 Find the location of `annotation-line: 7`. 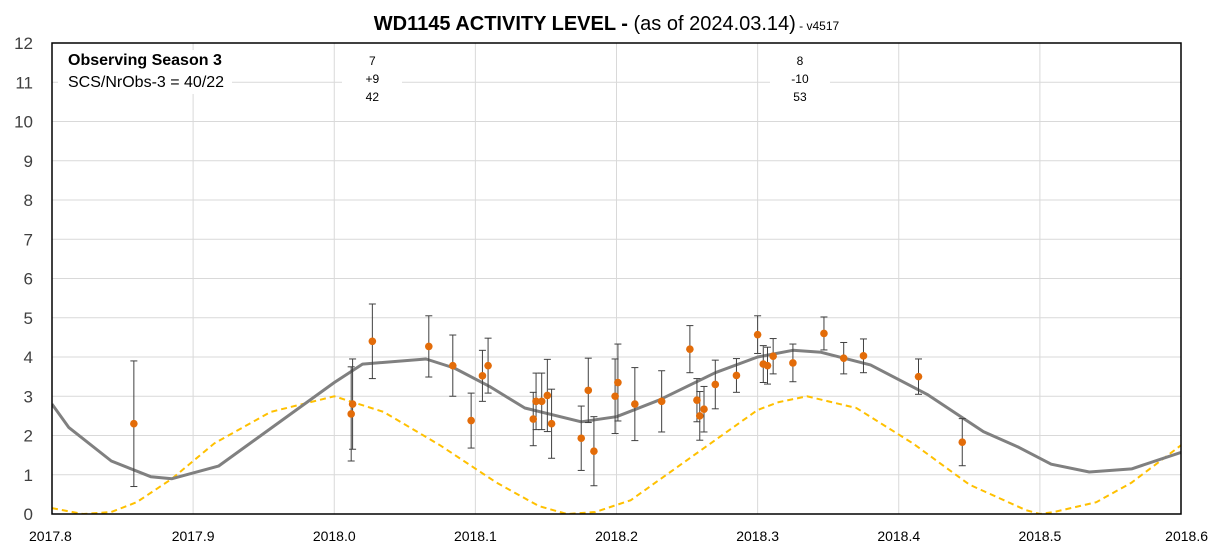

annotation-line: 7 is located at coordinates (372, 61).